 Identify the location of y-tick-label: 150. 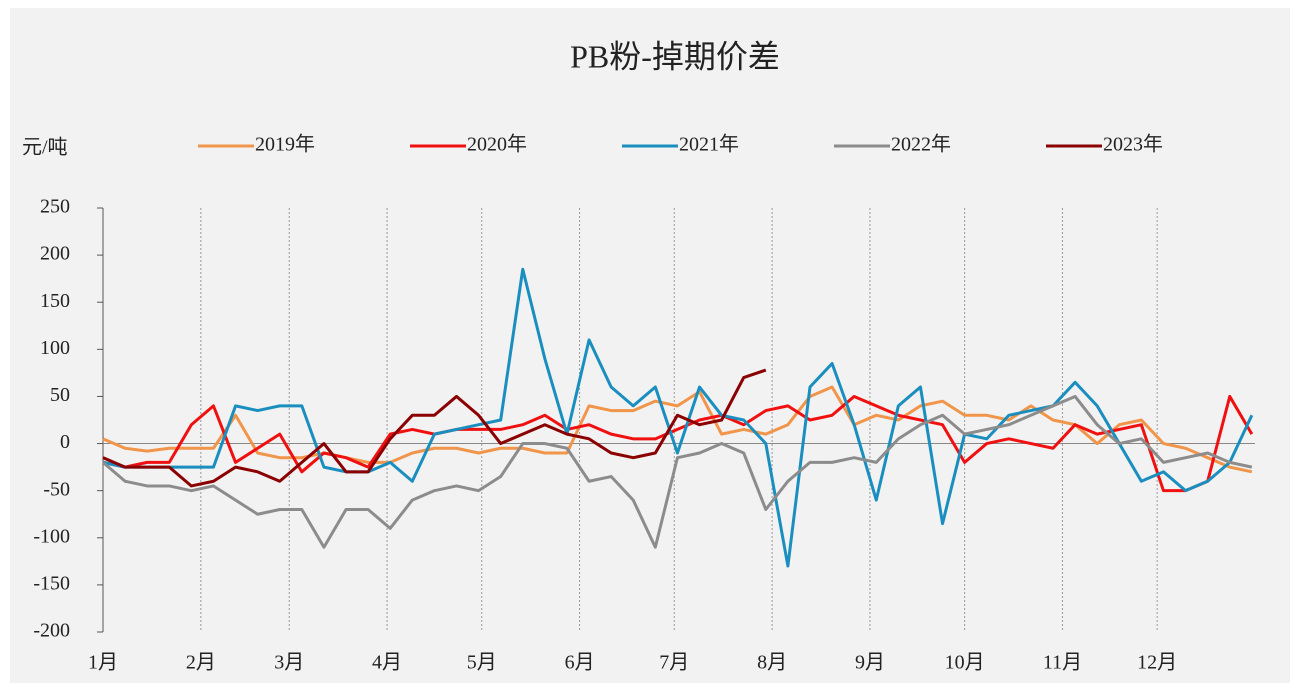
(55, 301).